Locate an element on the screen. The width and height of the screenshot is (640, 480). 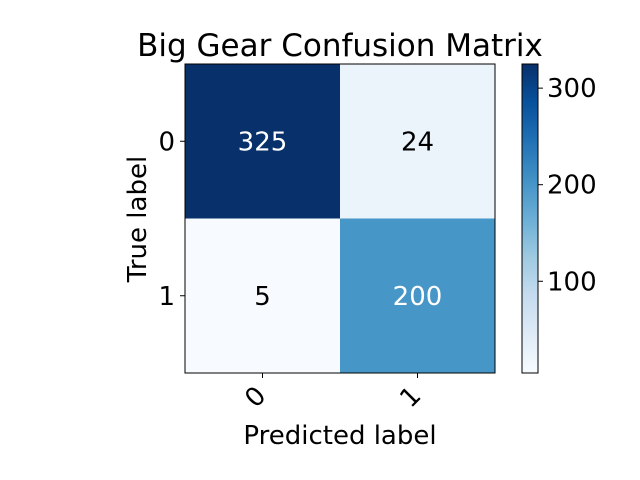
cell-value-label: 5 is located at coordinates (262, 297).